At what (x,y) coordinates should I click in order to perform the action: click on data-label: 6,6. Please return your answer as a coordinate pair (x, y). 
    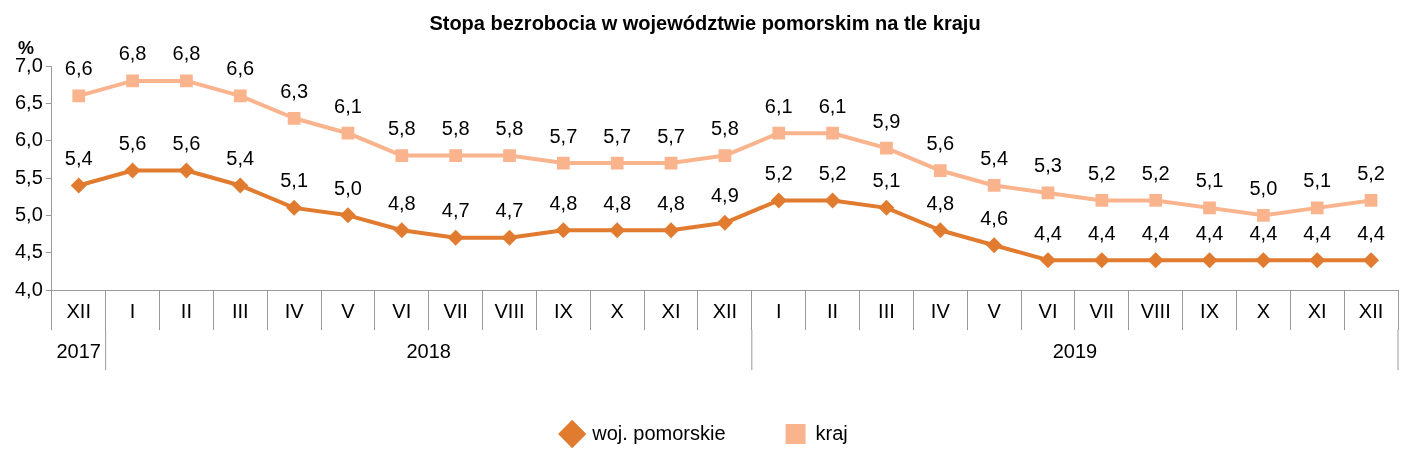
    Looking at the image, I should click on (240, 68).